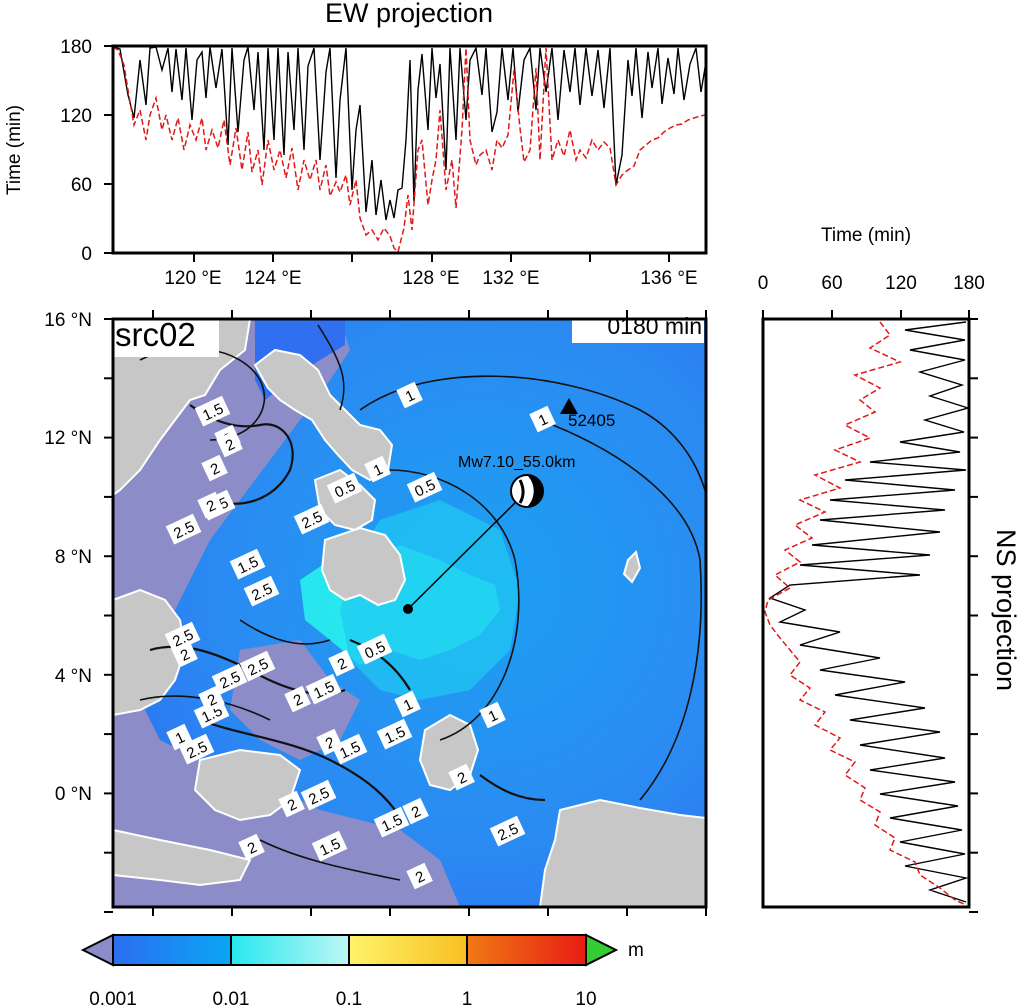 The width and height of the screenshot is (1017, 1008). I want to click on ns-x-tick: 120, so click(901, 283).